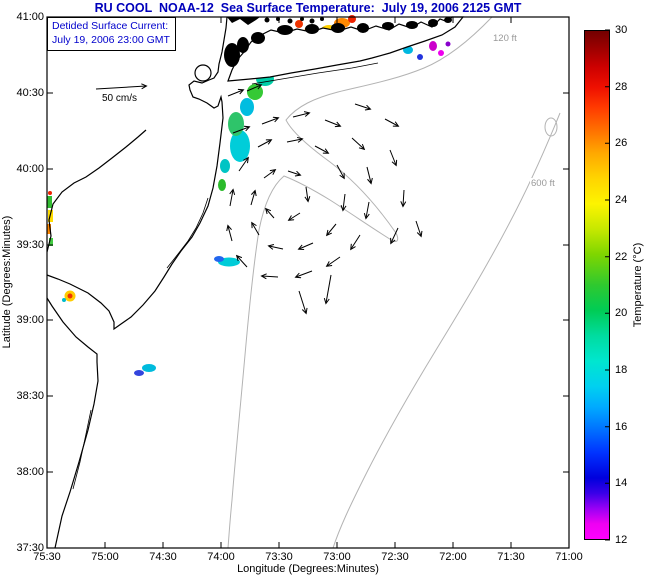 The width and height of the screenshot is (651, 583). I want to click on y-tick-label: 40:00, so click(30, 169).